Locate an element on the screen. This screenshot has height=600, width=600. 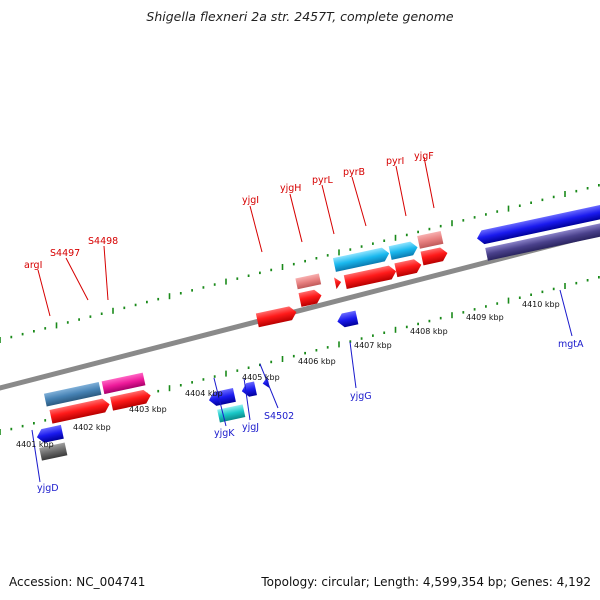
label-S4497: S4497 is located at coordinates (65, 253).